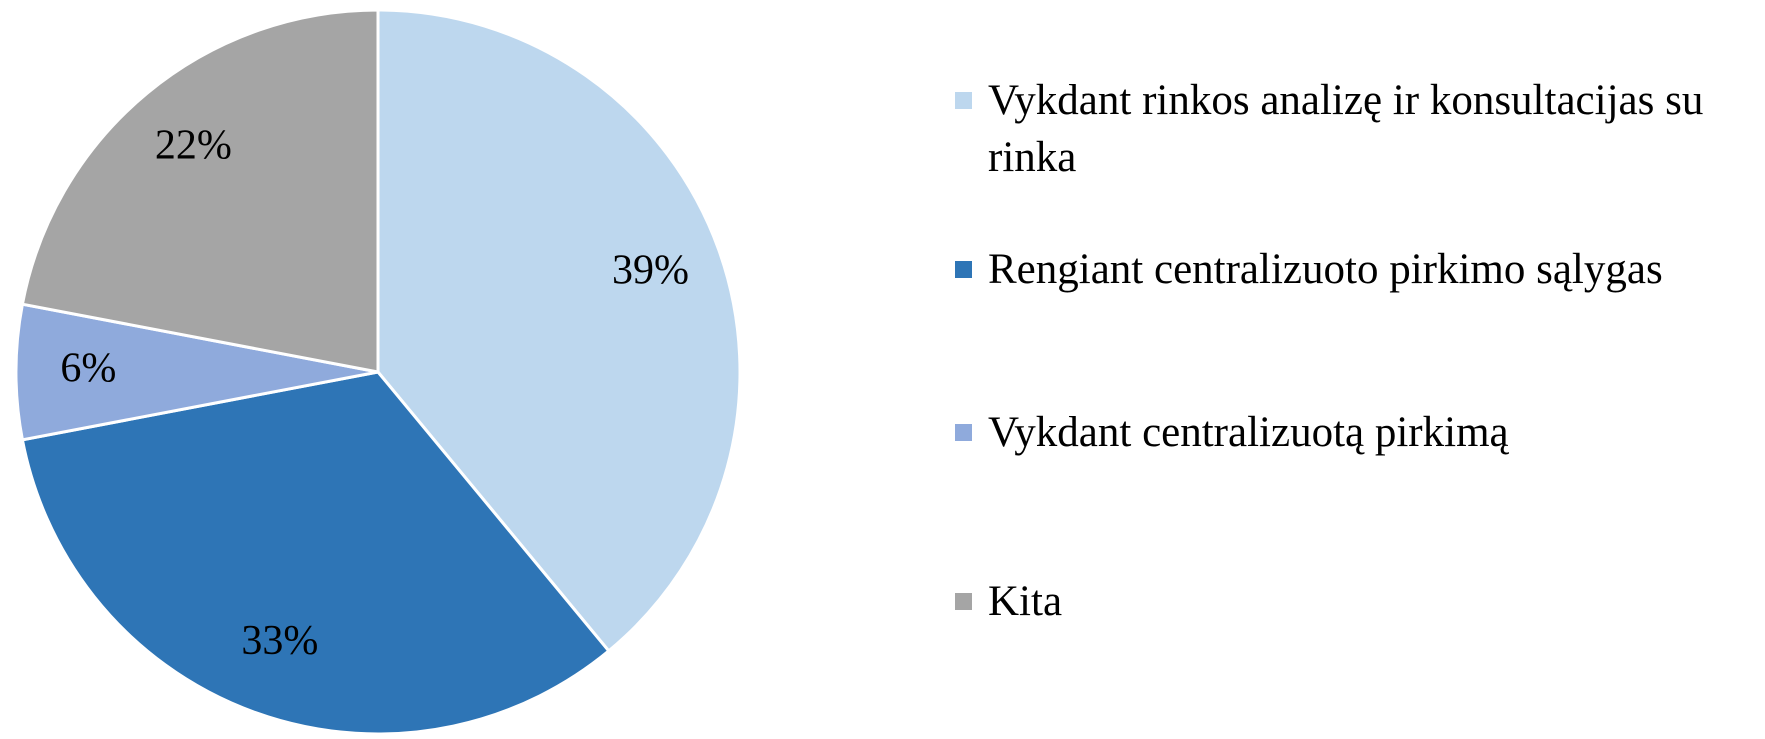  What do you see at coordinates (88, 369) in the screenshot?
I see `data-label: 6%` at bounding box center [88, 369].